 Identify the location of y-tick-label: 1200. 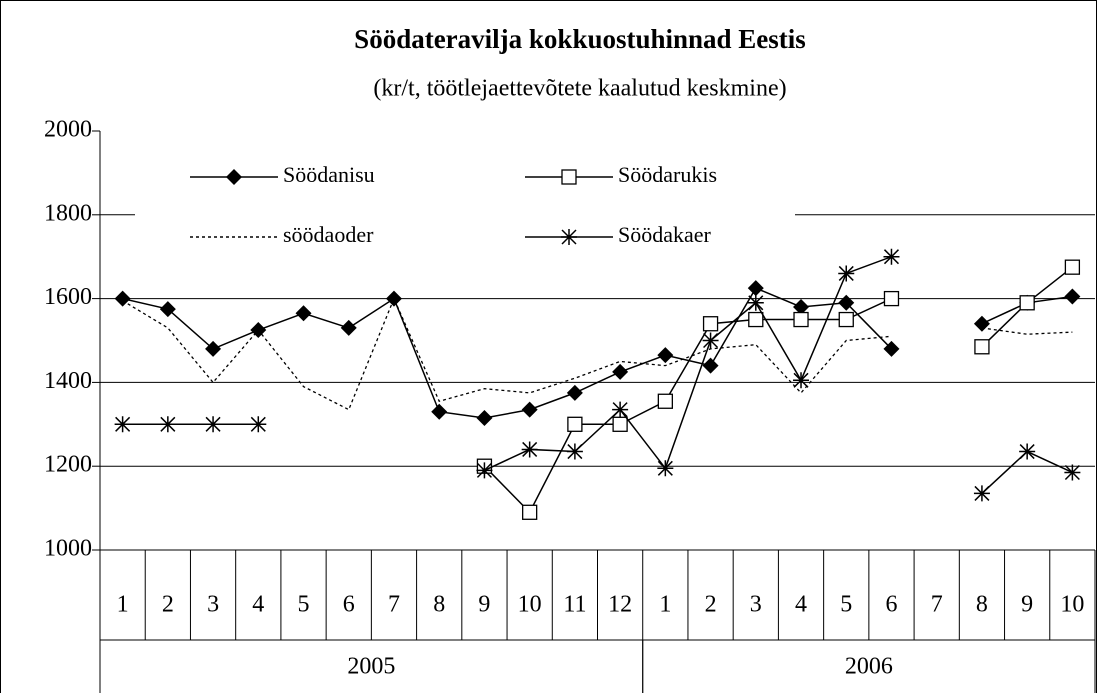
(68, 465).